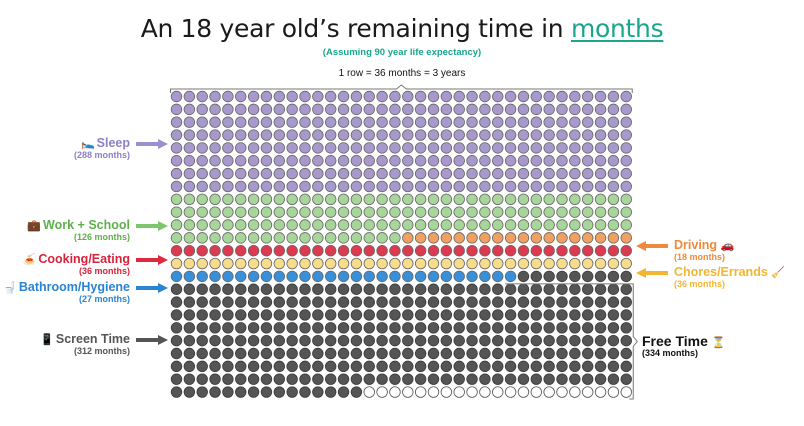 The width and height of the screenshot is (804, 426). I want to click on car-icon: 🚗, so click(727, 246).